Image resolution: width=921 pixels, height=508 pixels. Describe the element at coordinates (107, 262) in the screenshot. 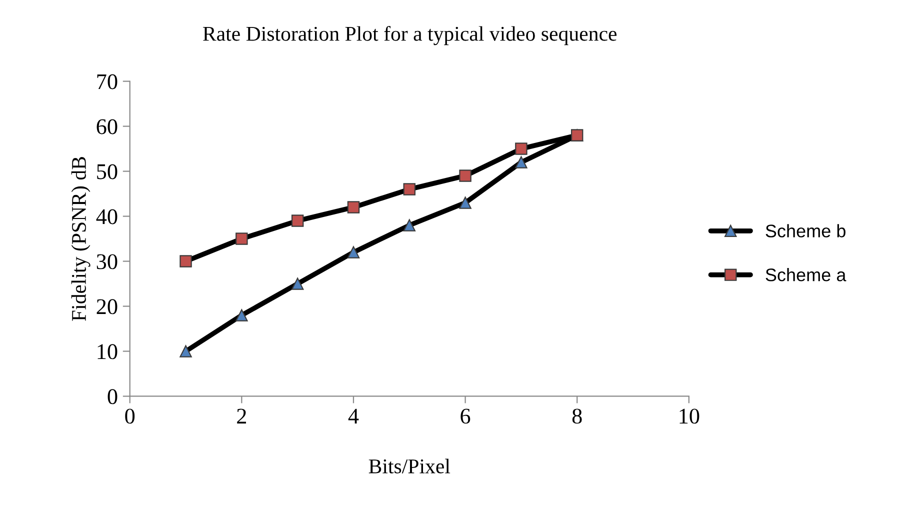

I see `y-tick-label: 30` at that location.